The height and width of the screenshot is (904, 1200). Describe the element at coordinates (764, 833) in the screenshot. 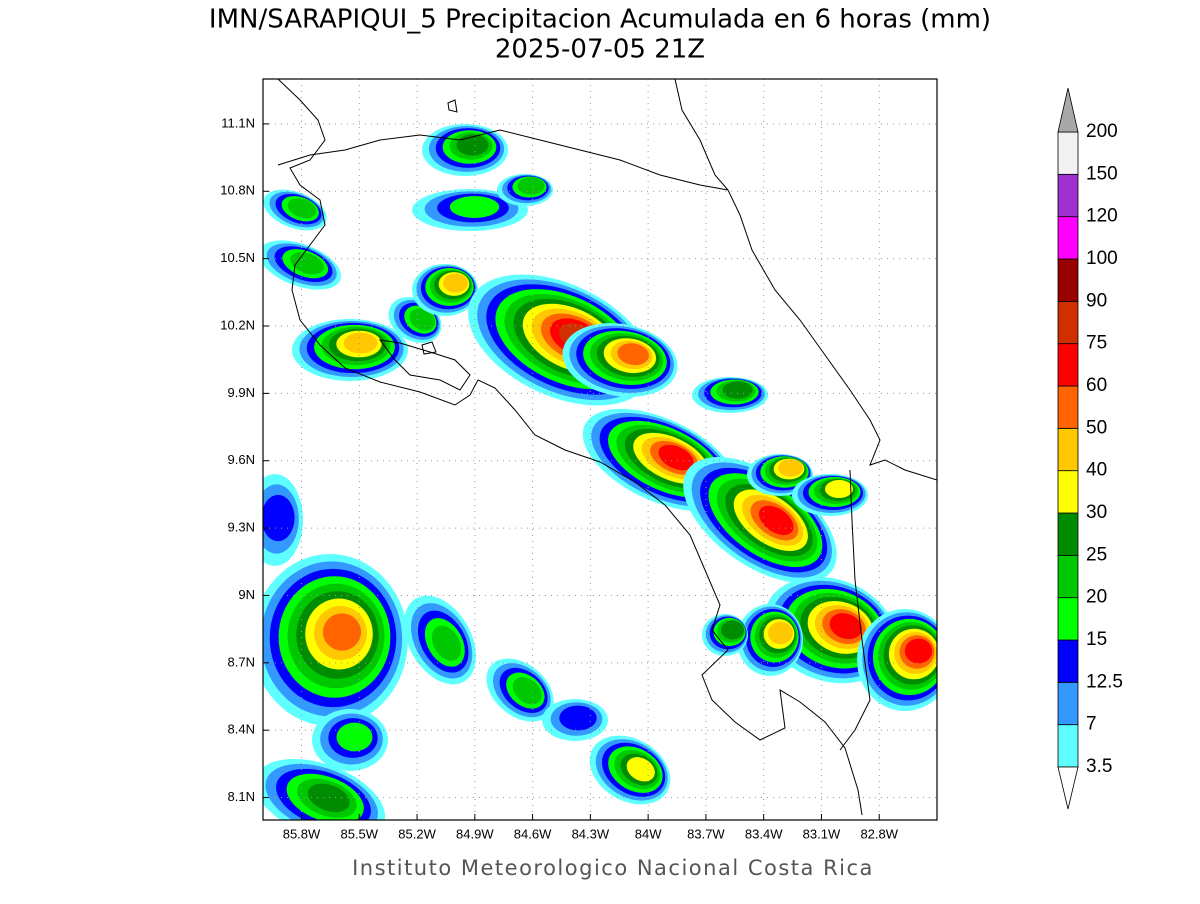

I see `x-tick-label: 83.4W` at that location.